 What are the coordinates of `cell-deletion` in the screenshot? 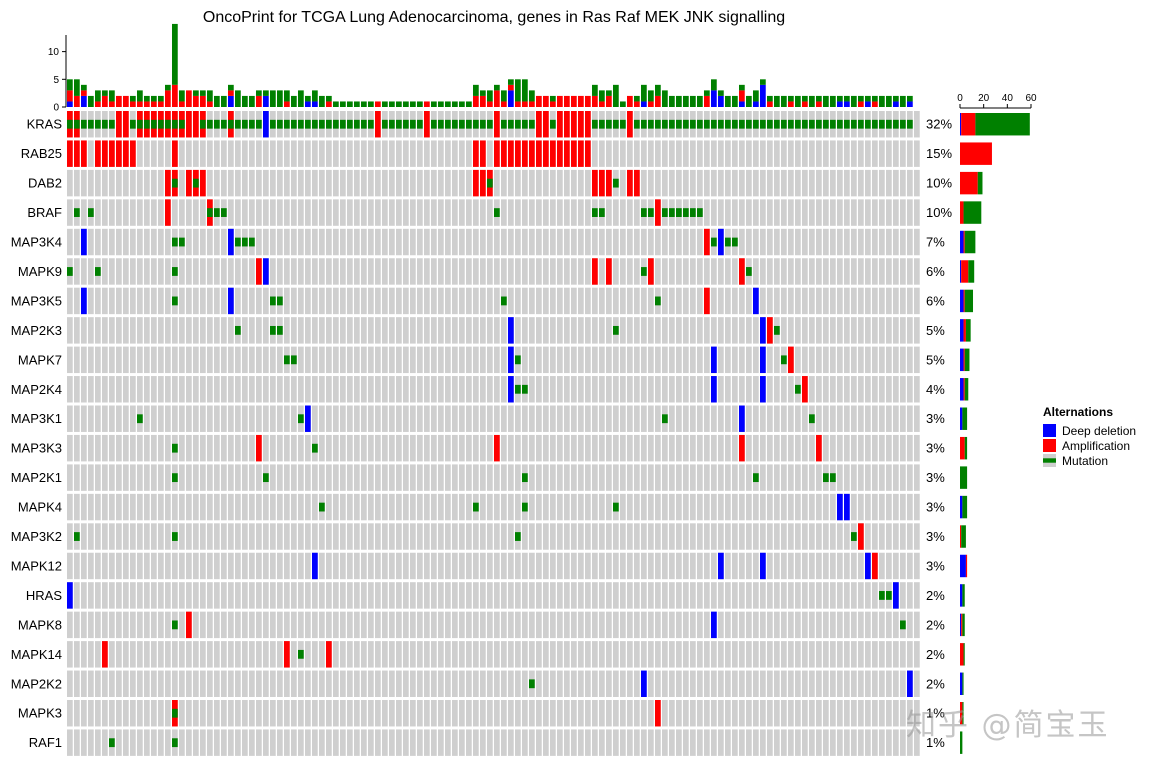 It's located at (910, 683).